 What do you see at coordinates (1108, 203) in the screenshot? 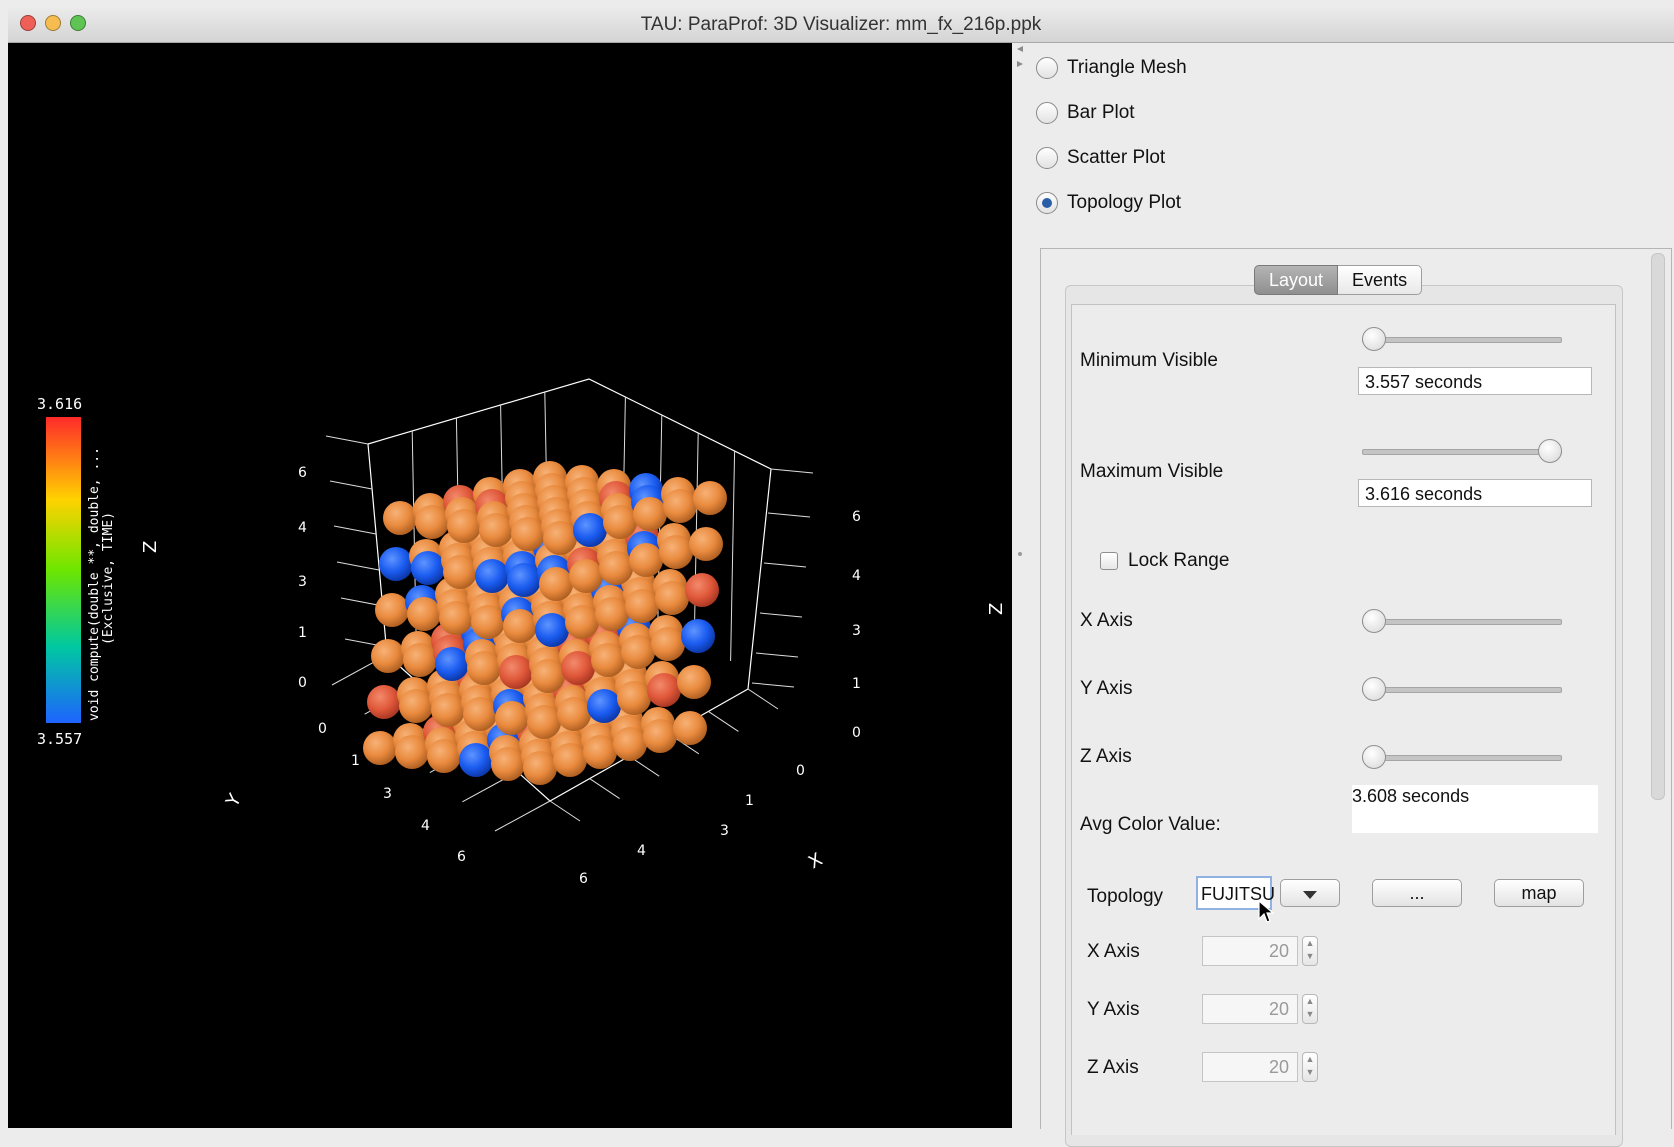
I see `radio-topology-plot: Topology Plot` at bounding box center [1108, 203].